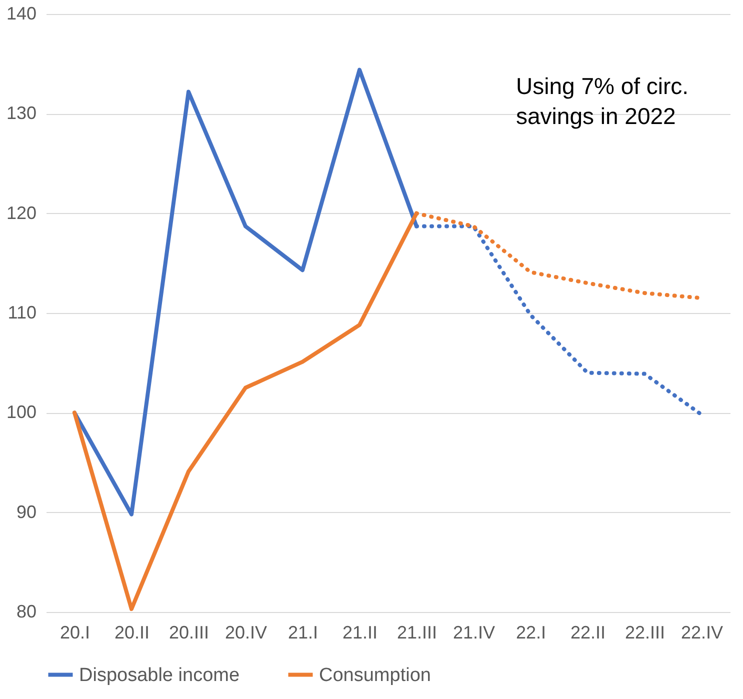 This screenshot has width=743, height=699. Describe the element at coordinates (22, 312) in the screenshot. I see `y-tick-label: 110` at that location.